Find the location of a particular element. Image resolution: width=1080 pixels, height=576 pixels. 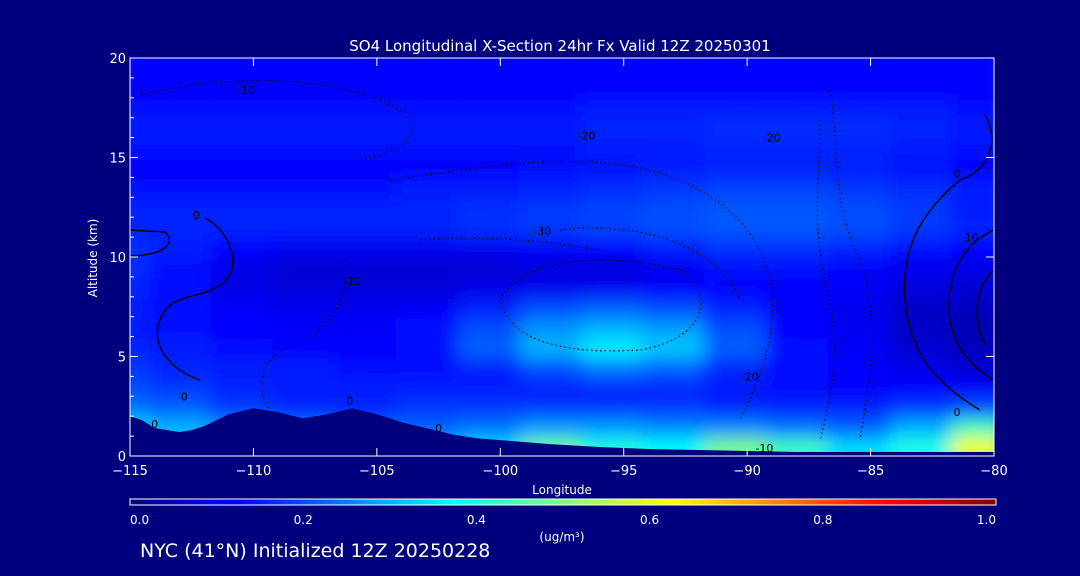

y-tick-label: 20 is located at coordinates (117, 59).